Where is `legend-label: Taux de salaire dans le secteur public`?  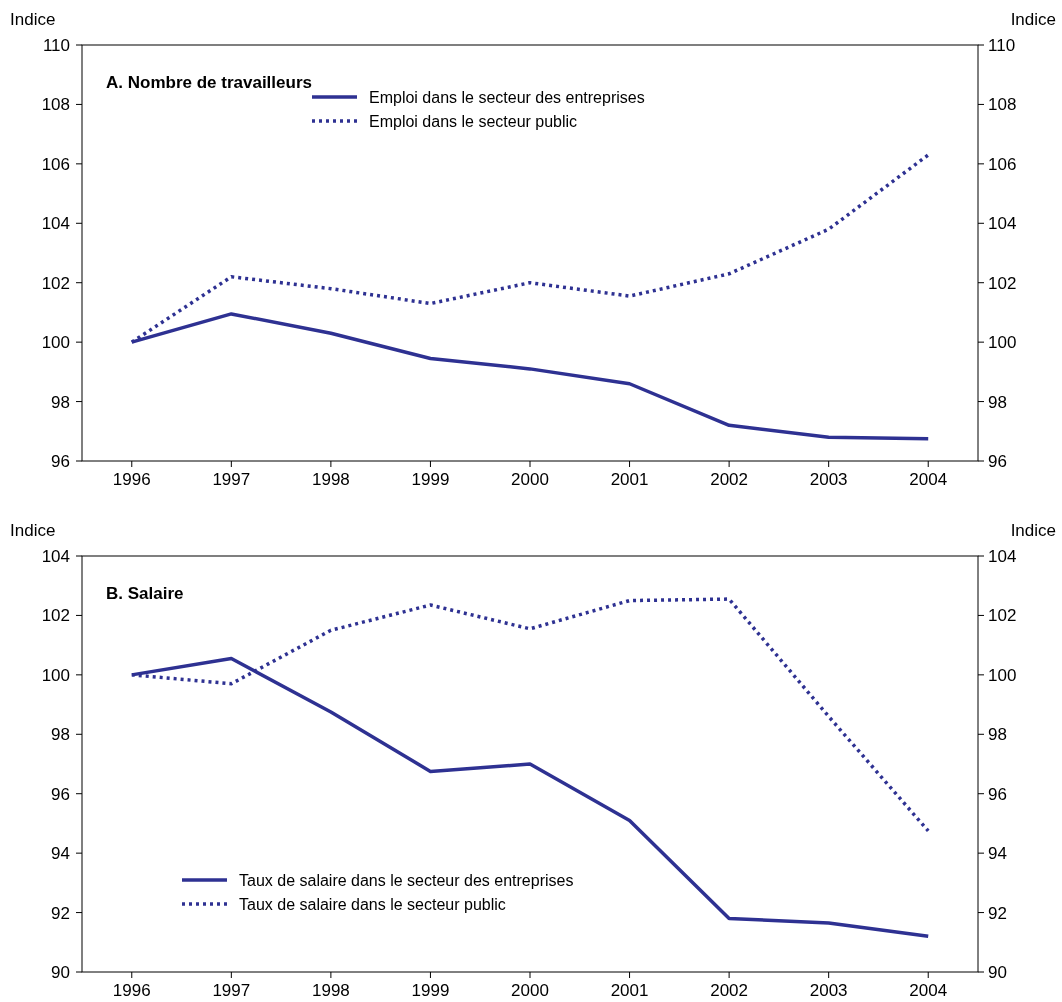
legend-label: Taux de salaire dans le secteur public is located at coordinates (372, 904).